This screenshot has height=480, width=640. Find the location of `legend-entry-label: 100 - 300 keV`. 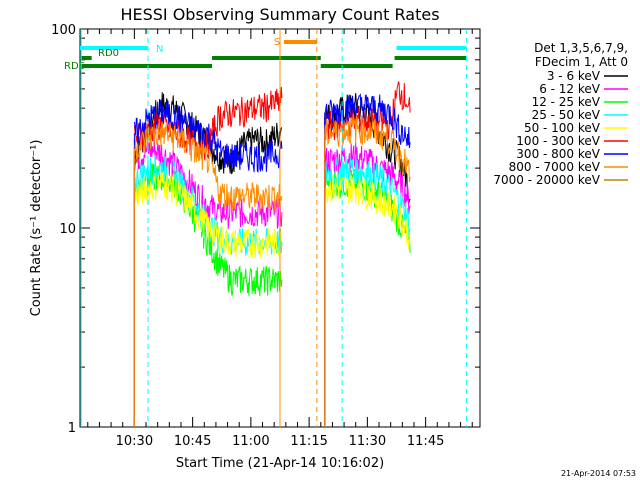

legend-entry-label: 100 - 300 keV is located at coordinates (558, 141).